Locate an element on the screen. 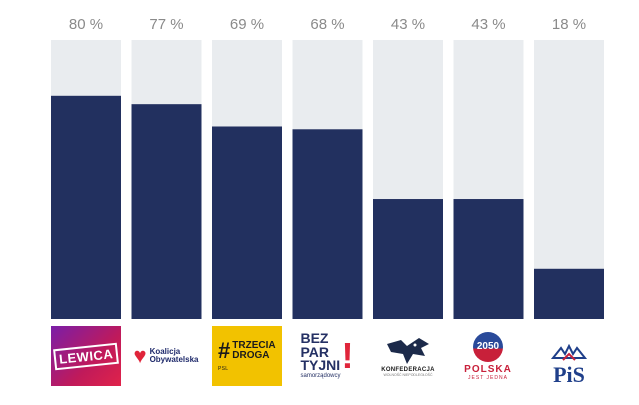  logo-ko-line2: Obywatelska is located at coordinates (174, 359).